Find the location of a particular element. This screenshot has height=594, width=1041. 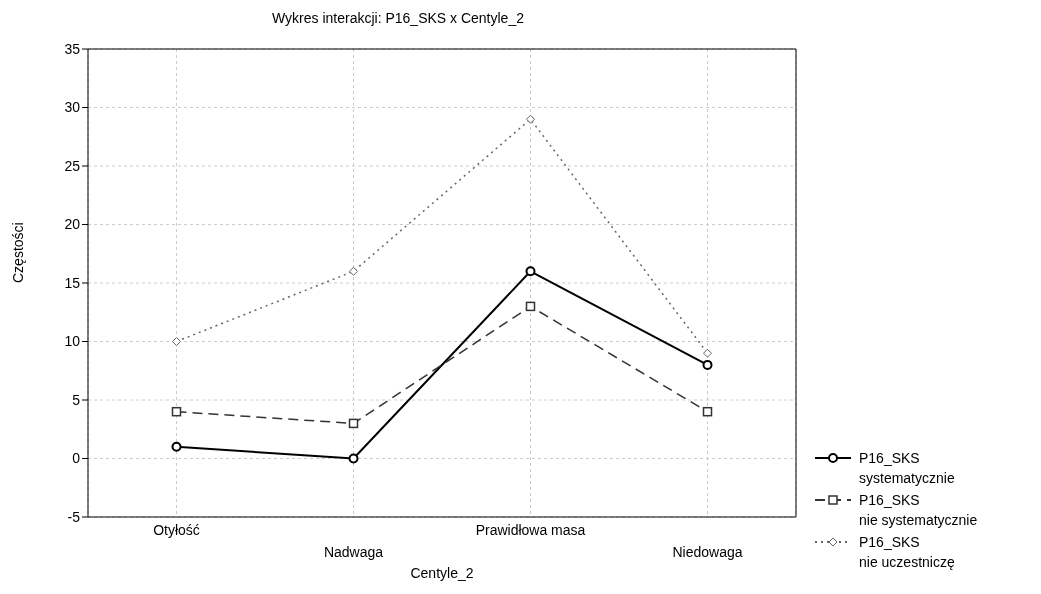

legend-label: P16_SKS systematycznie is located at coordinates (907, 468).